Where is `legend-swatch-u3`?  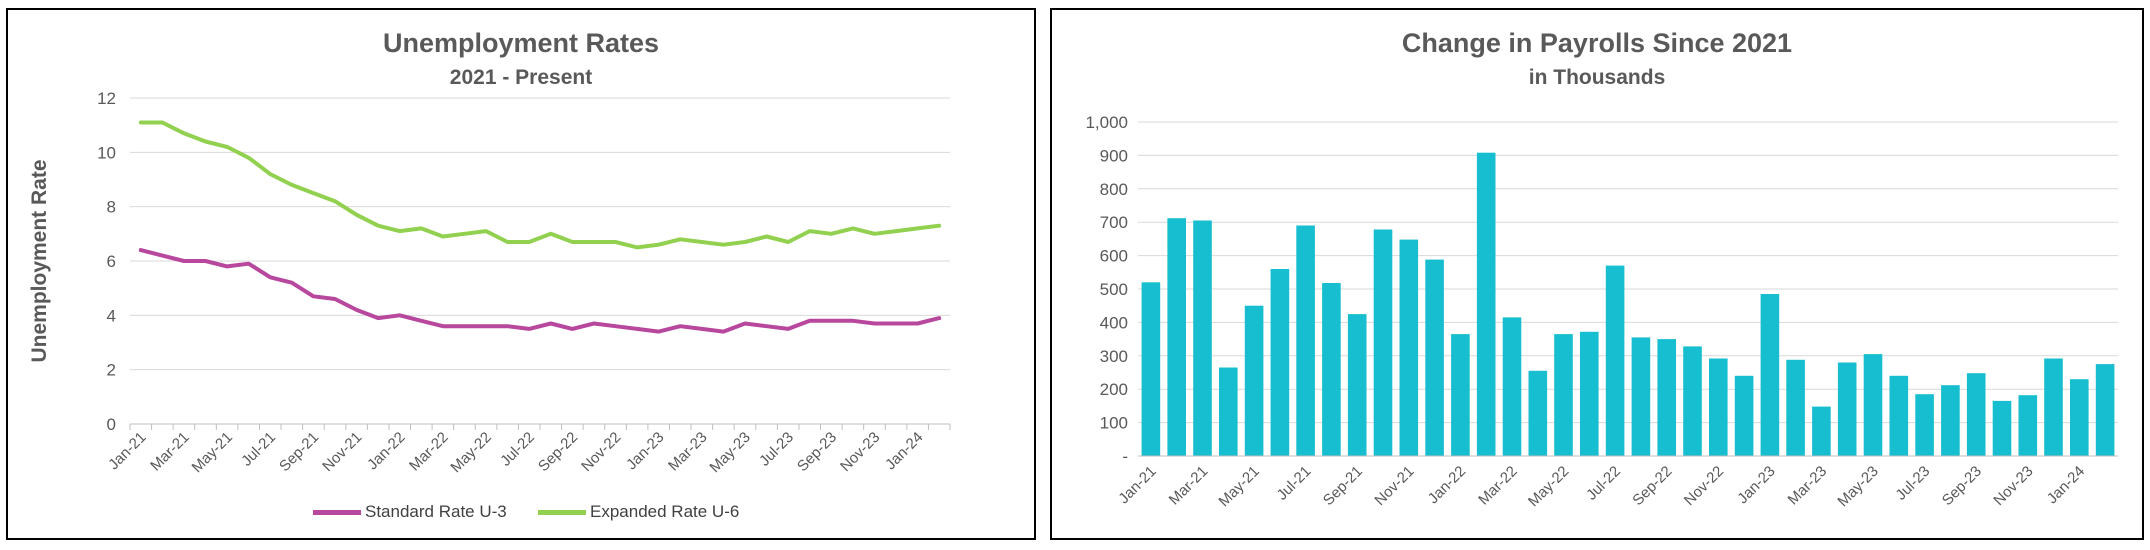
legend-swatch-u3 is located at coordinates (337, 512).